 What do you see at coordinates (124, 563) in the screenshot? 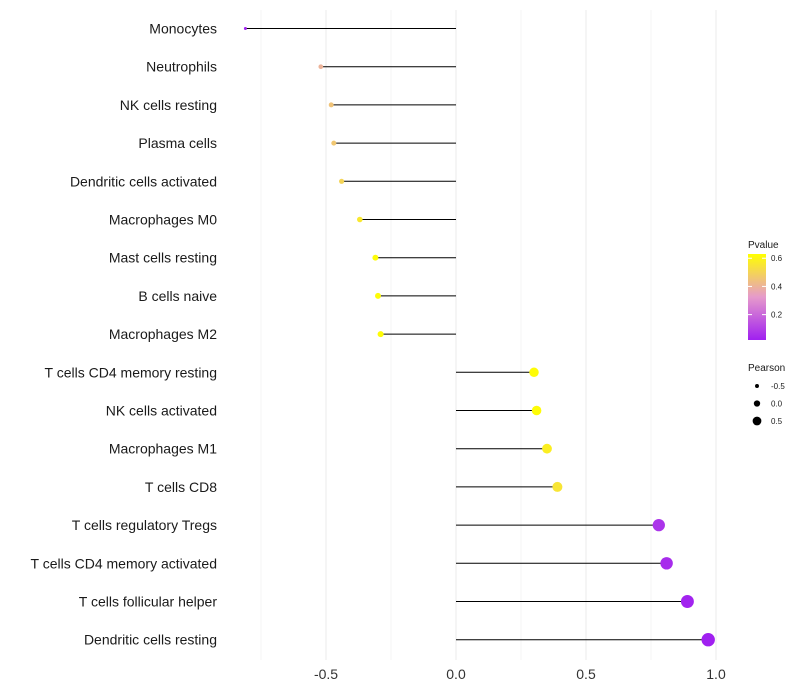
I see `category-label: T cells CD4 memory activated` at bounding box center [124, 563].